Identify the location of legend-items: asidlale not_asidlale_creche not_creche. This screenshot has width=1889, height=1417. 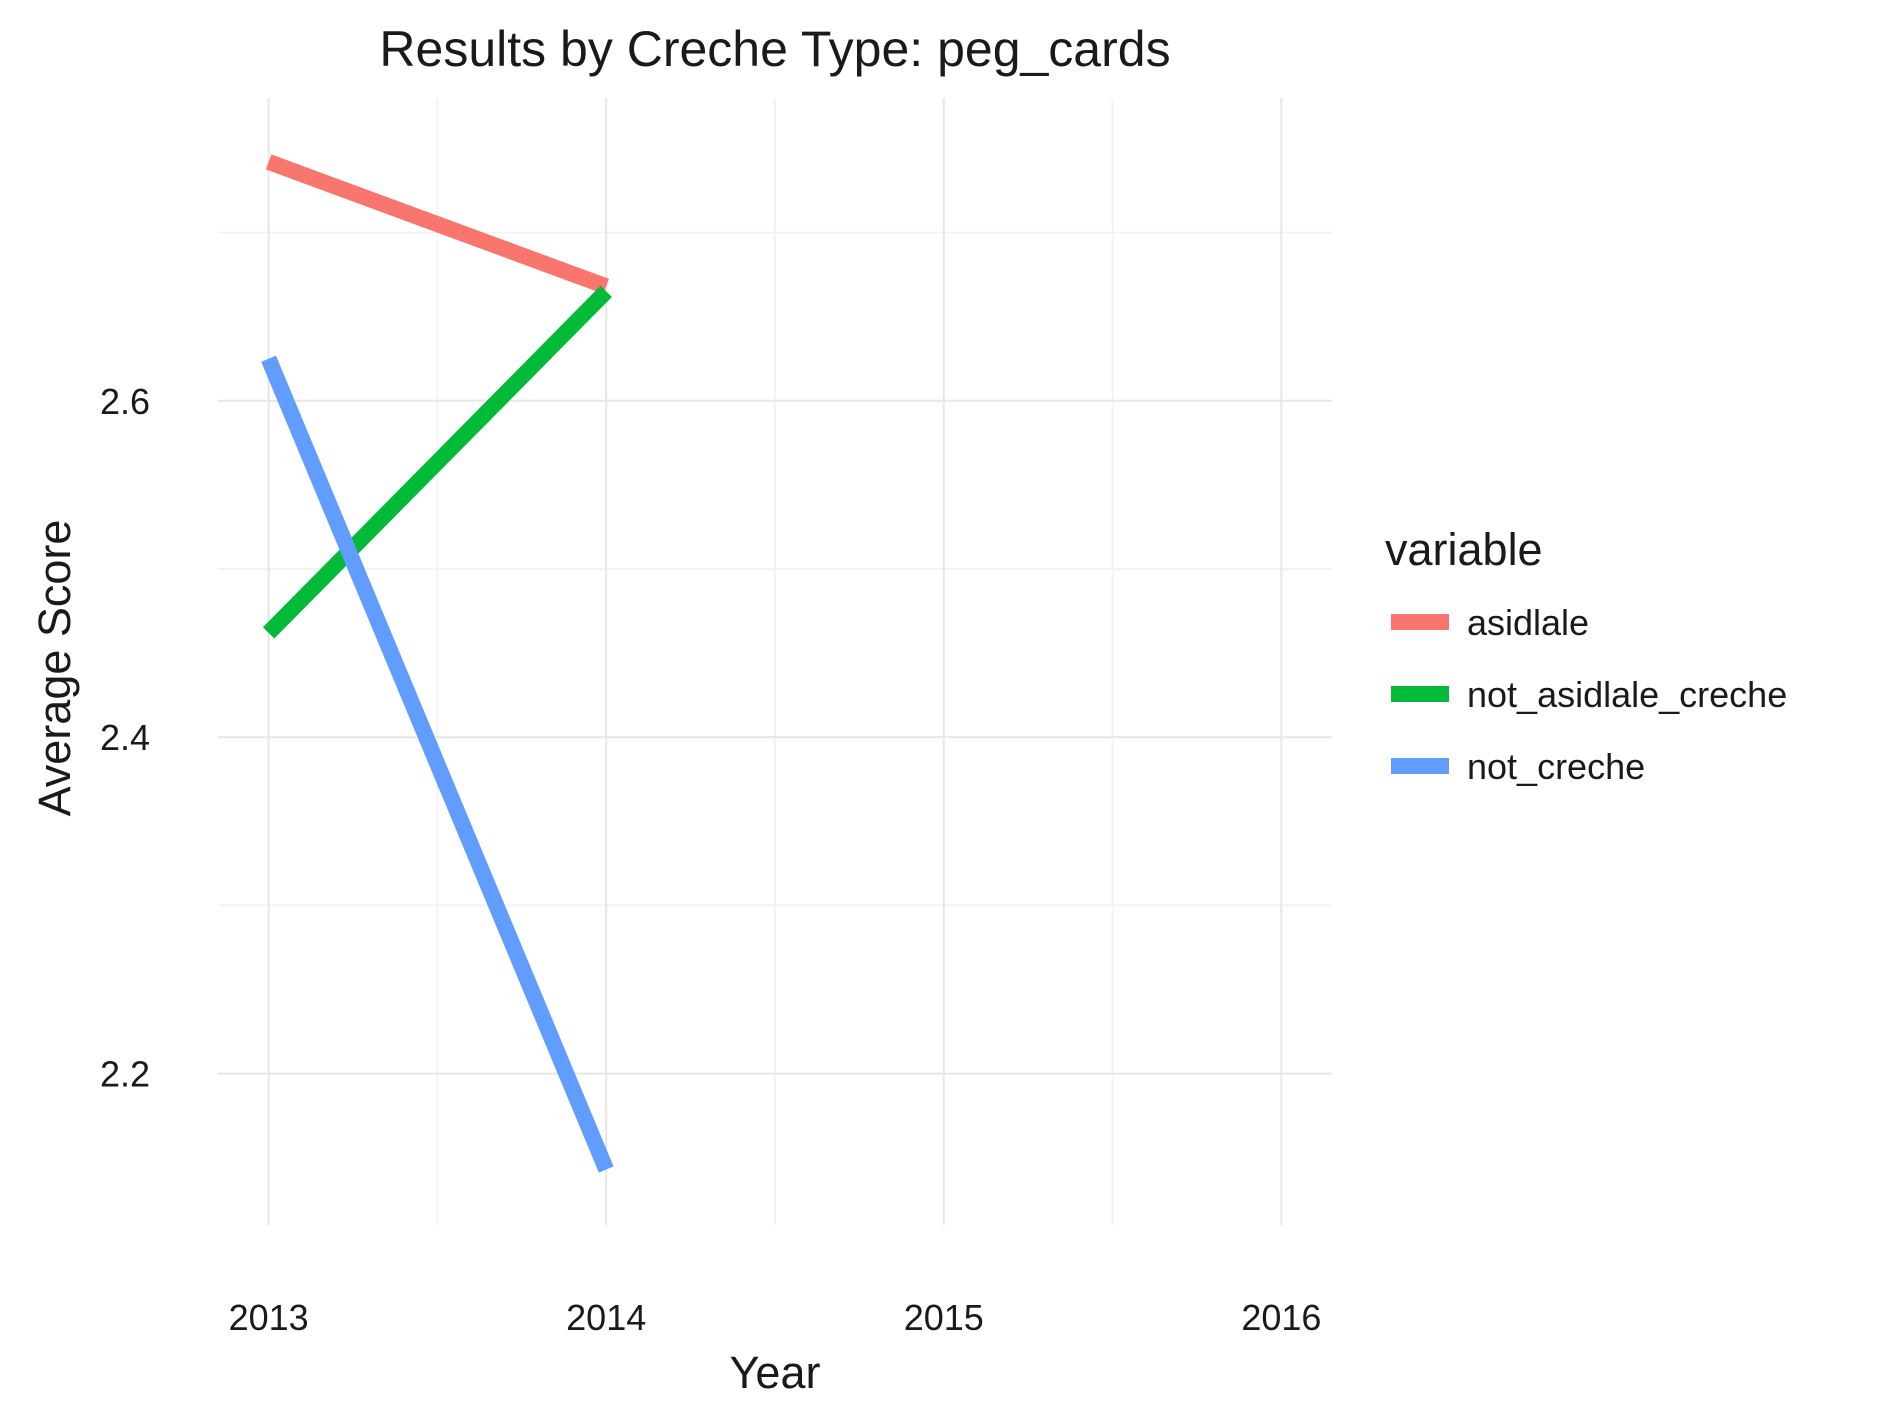
(1589, 694).